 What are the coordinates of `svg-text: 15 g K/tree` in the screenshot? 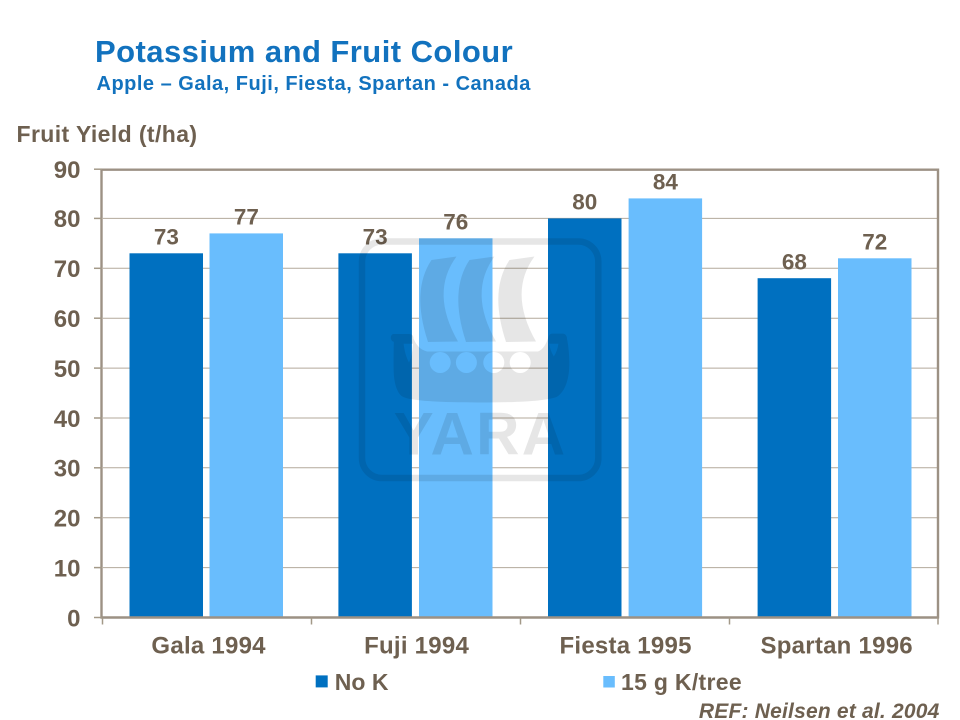 It's located at (681, 682).